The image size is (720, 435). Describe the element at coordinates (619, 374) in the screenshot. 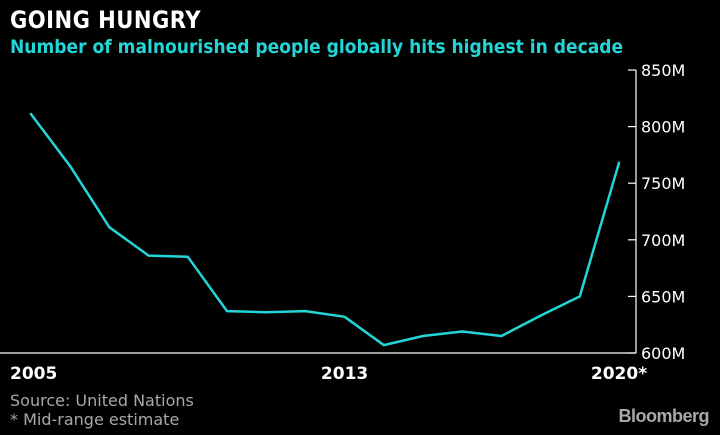

I see `x-tick-label: 2020*` at that location.